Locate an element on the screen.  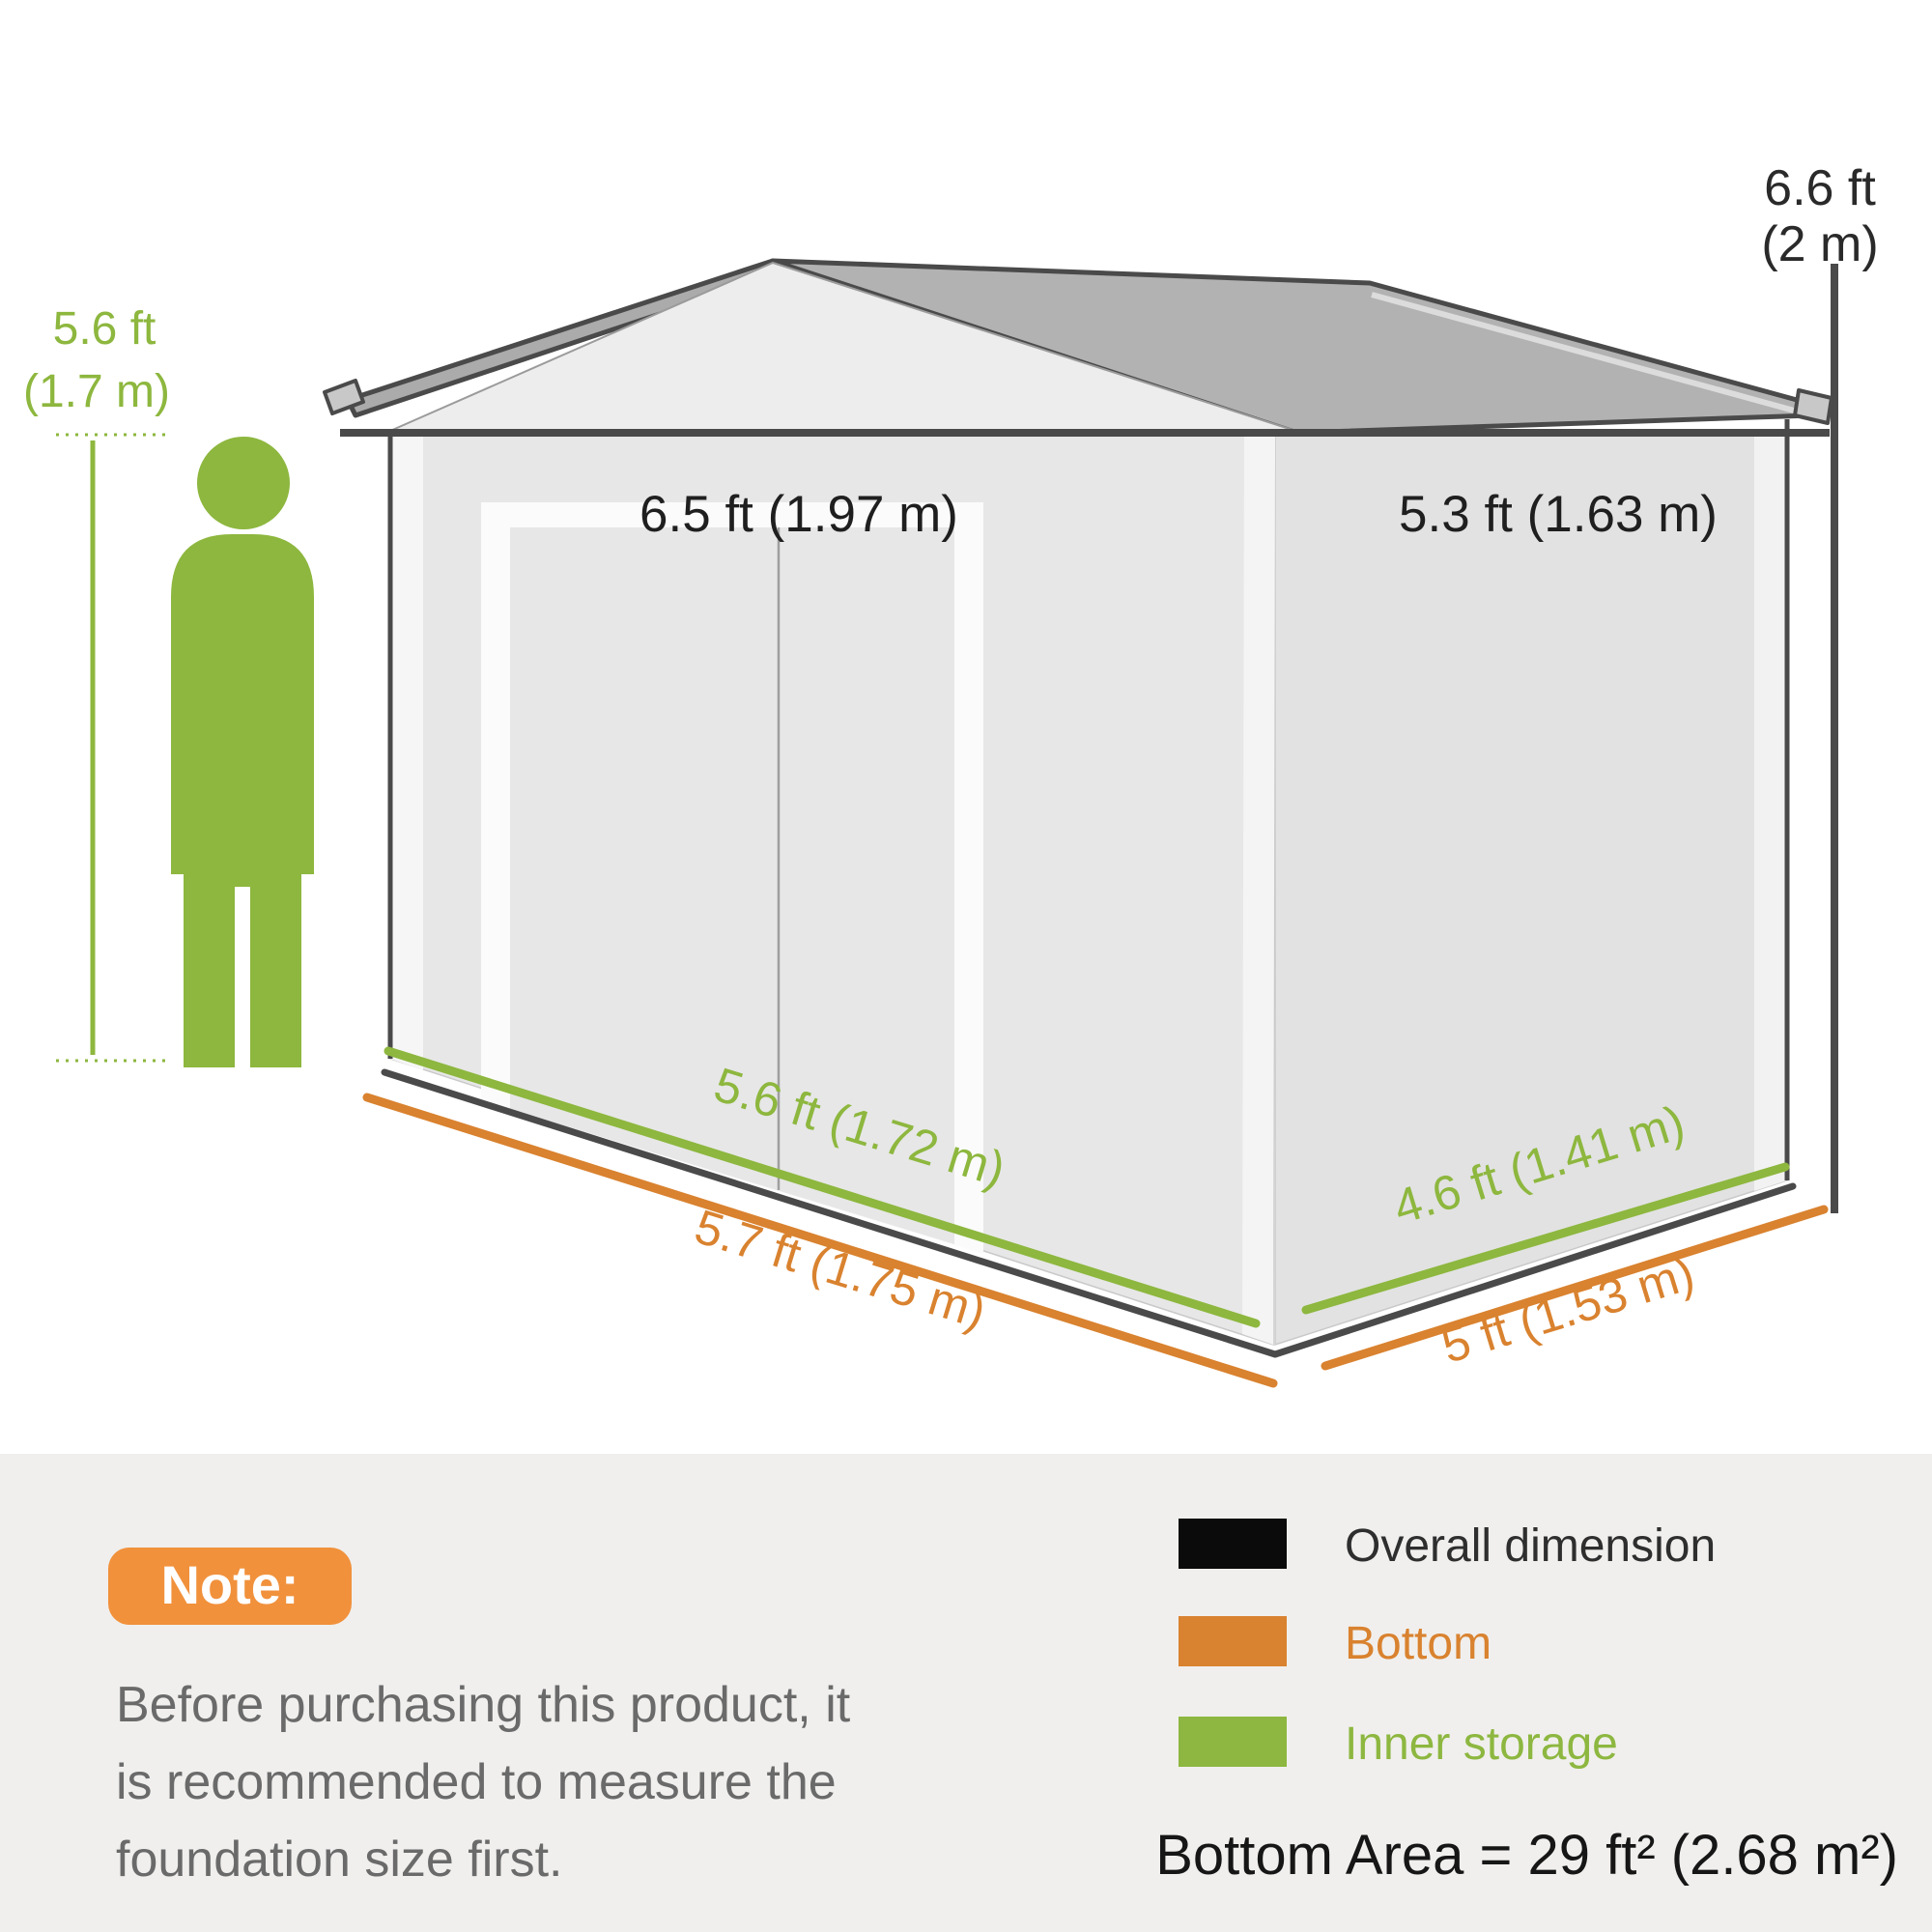
front-width-label: 6.5 ft (1.97 m) is located at coordinates (798, 514).